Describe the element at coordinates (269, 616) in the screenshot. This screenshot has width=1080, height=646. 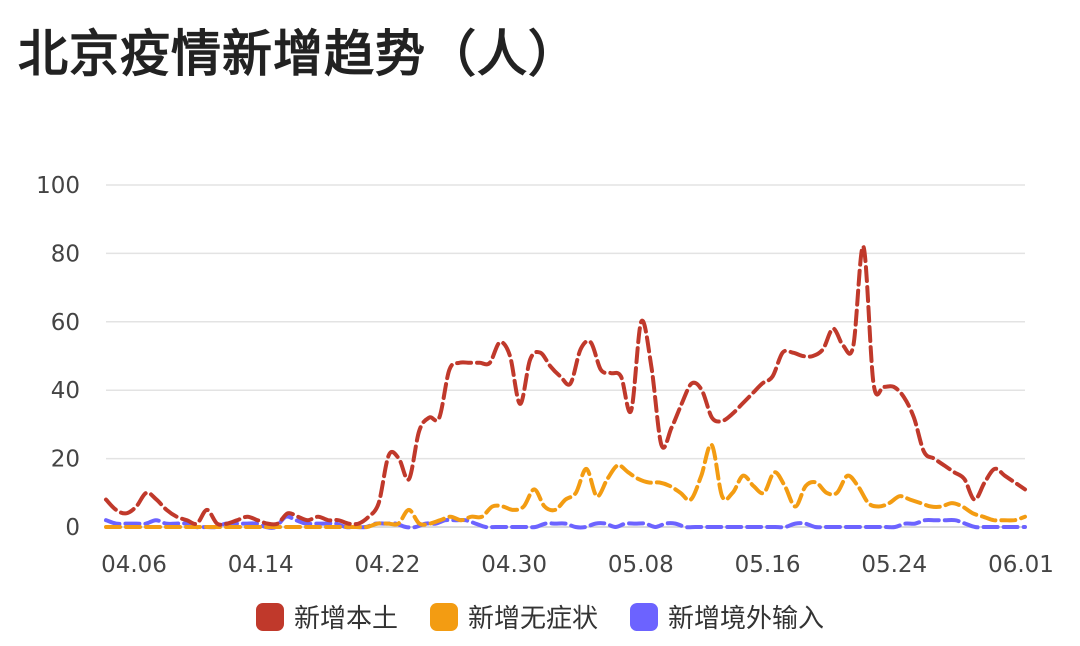
I see `legend-swatch-local` at that location.